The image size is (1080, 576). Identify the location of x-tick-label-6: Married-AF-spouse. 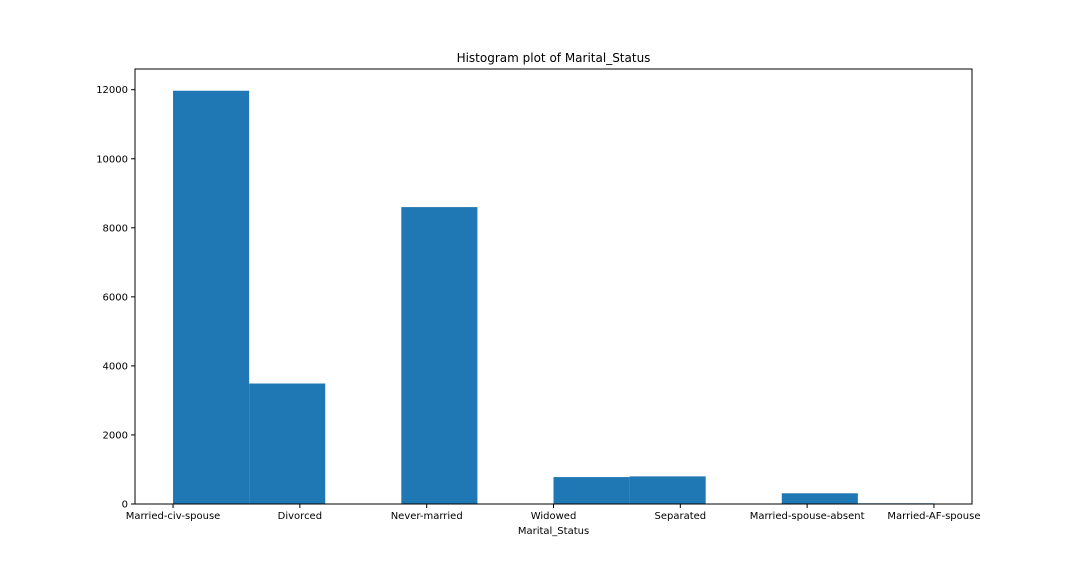
(933, 516).